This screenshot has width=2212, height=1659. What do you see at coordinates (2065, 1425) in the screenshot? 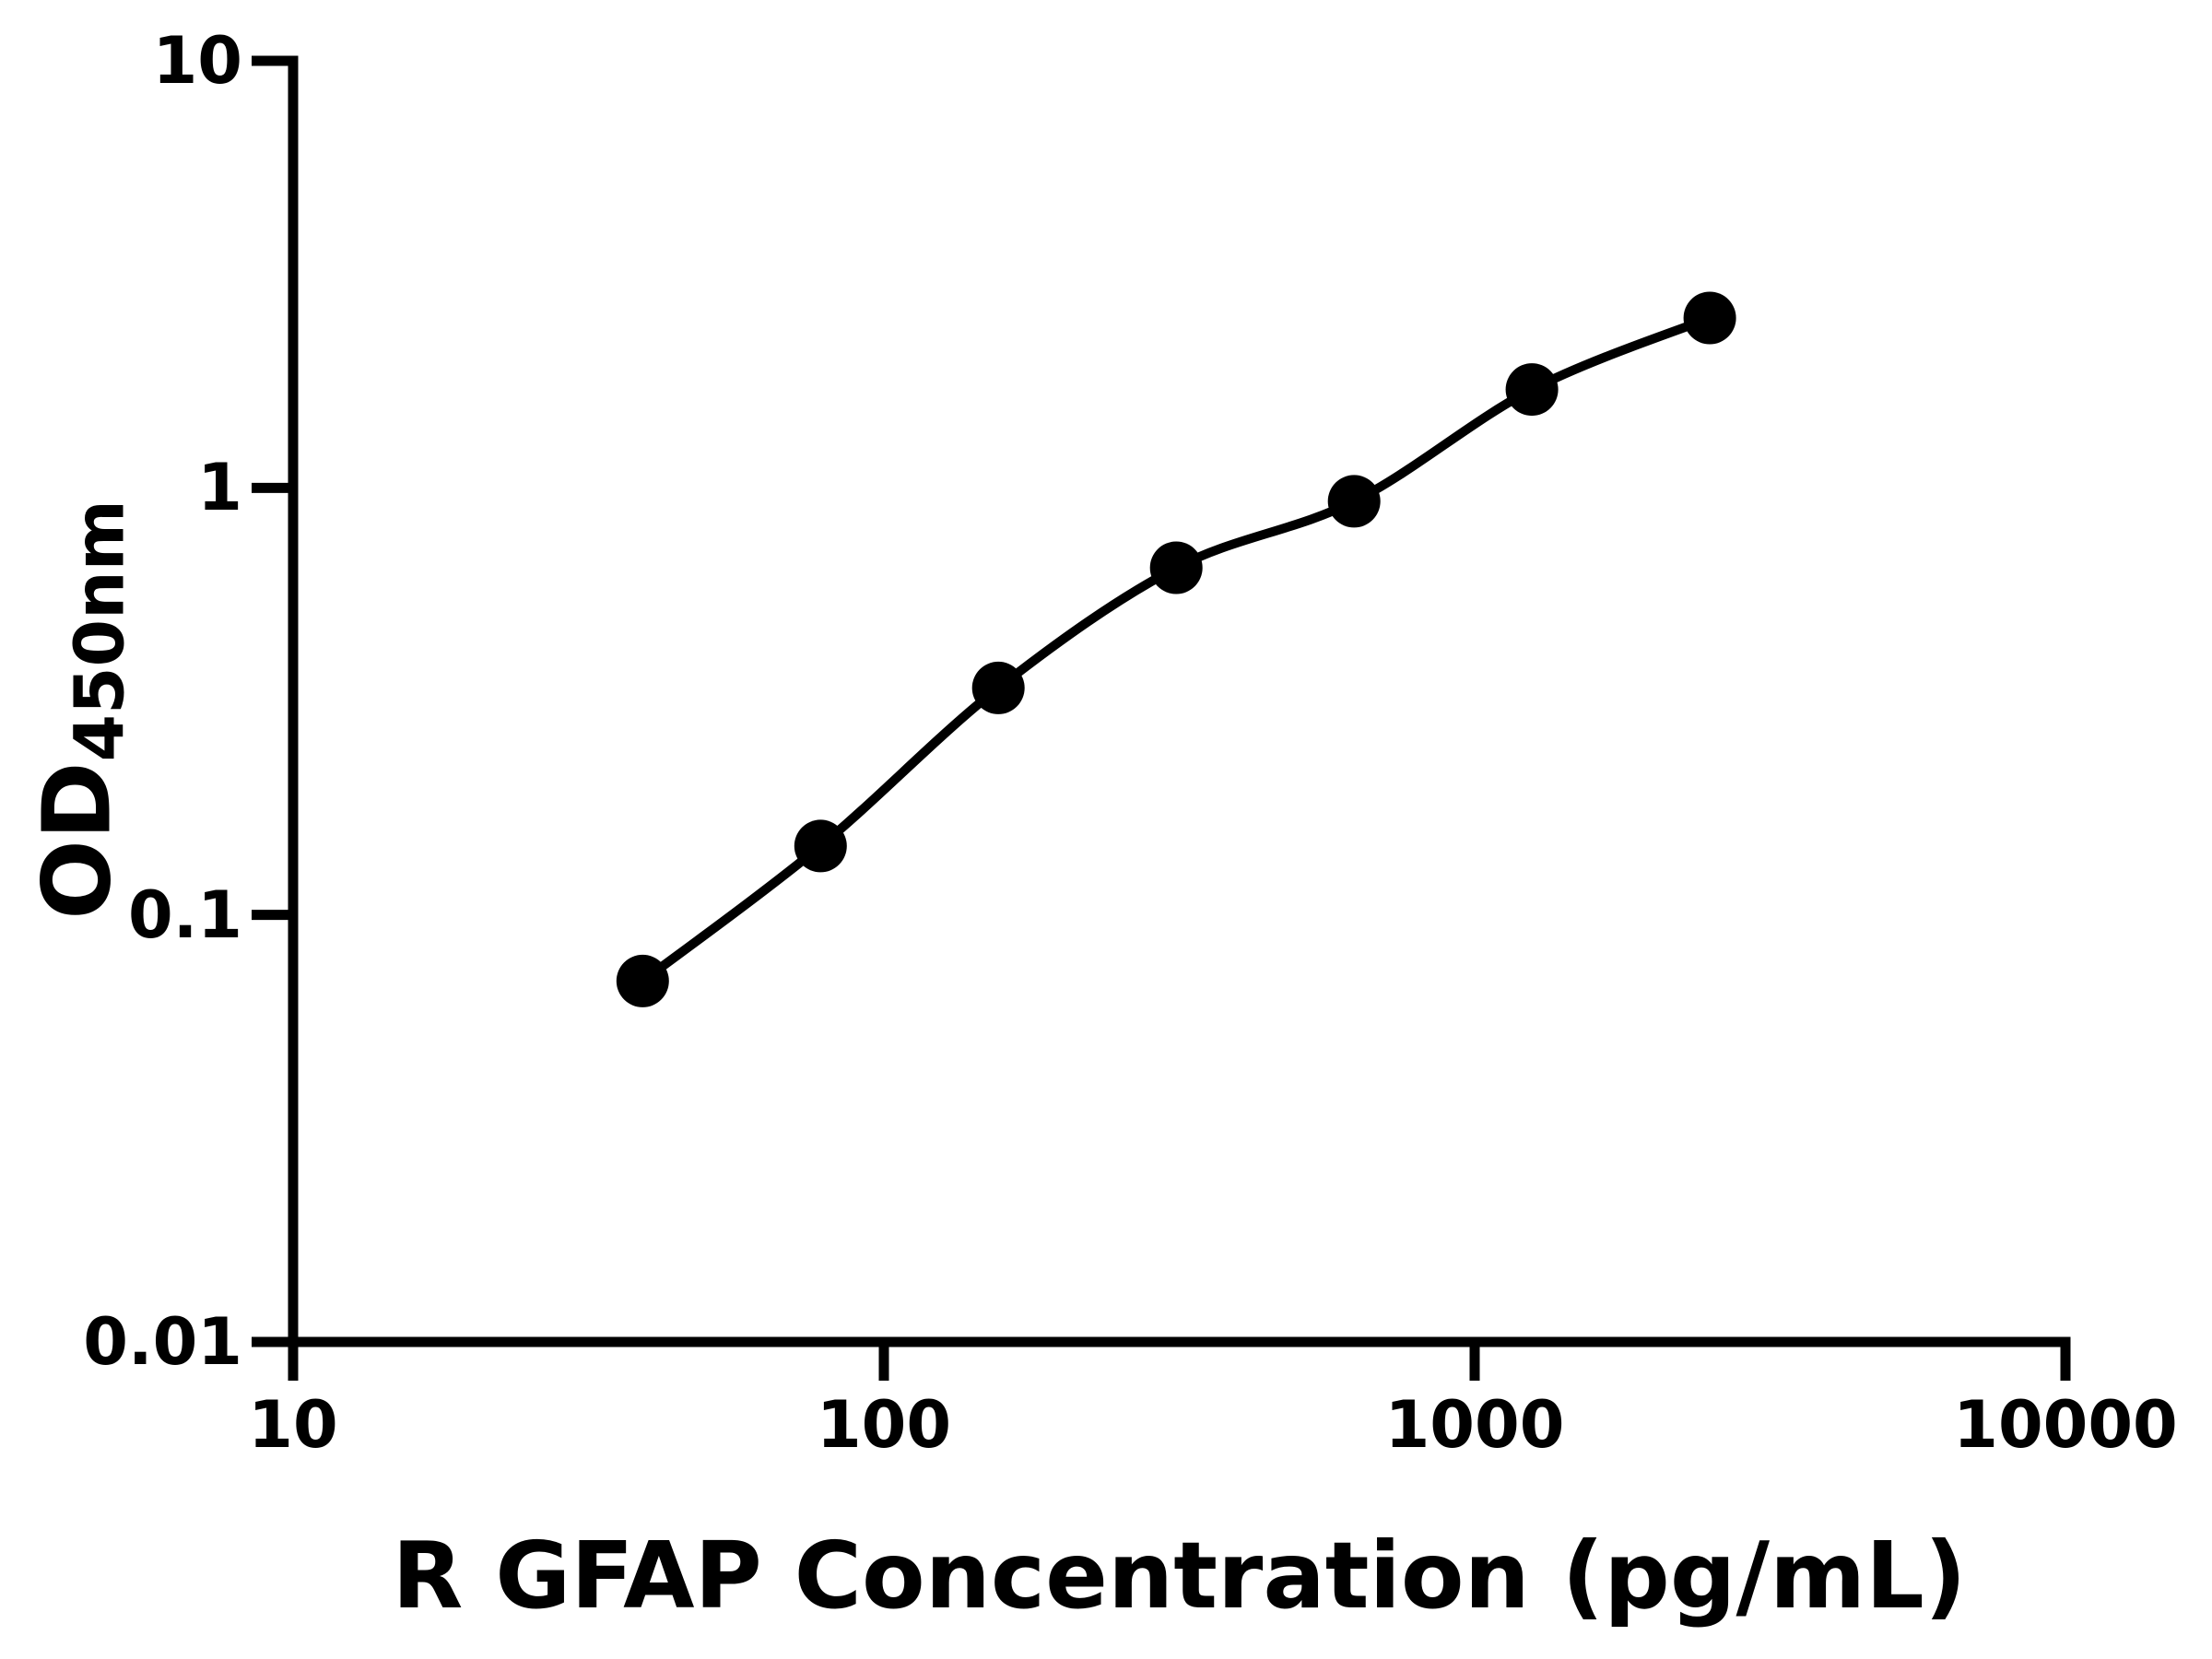
I see `x-tick-label: 10000` at bounding box center [2065, 1425].